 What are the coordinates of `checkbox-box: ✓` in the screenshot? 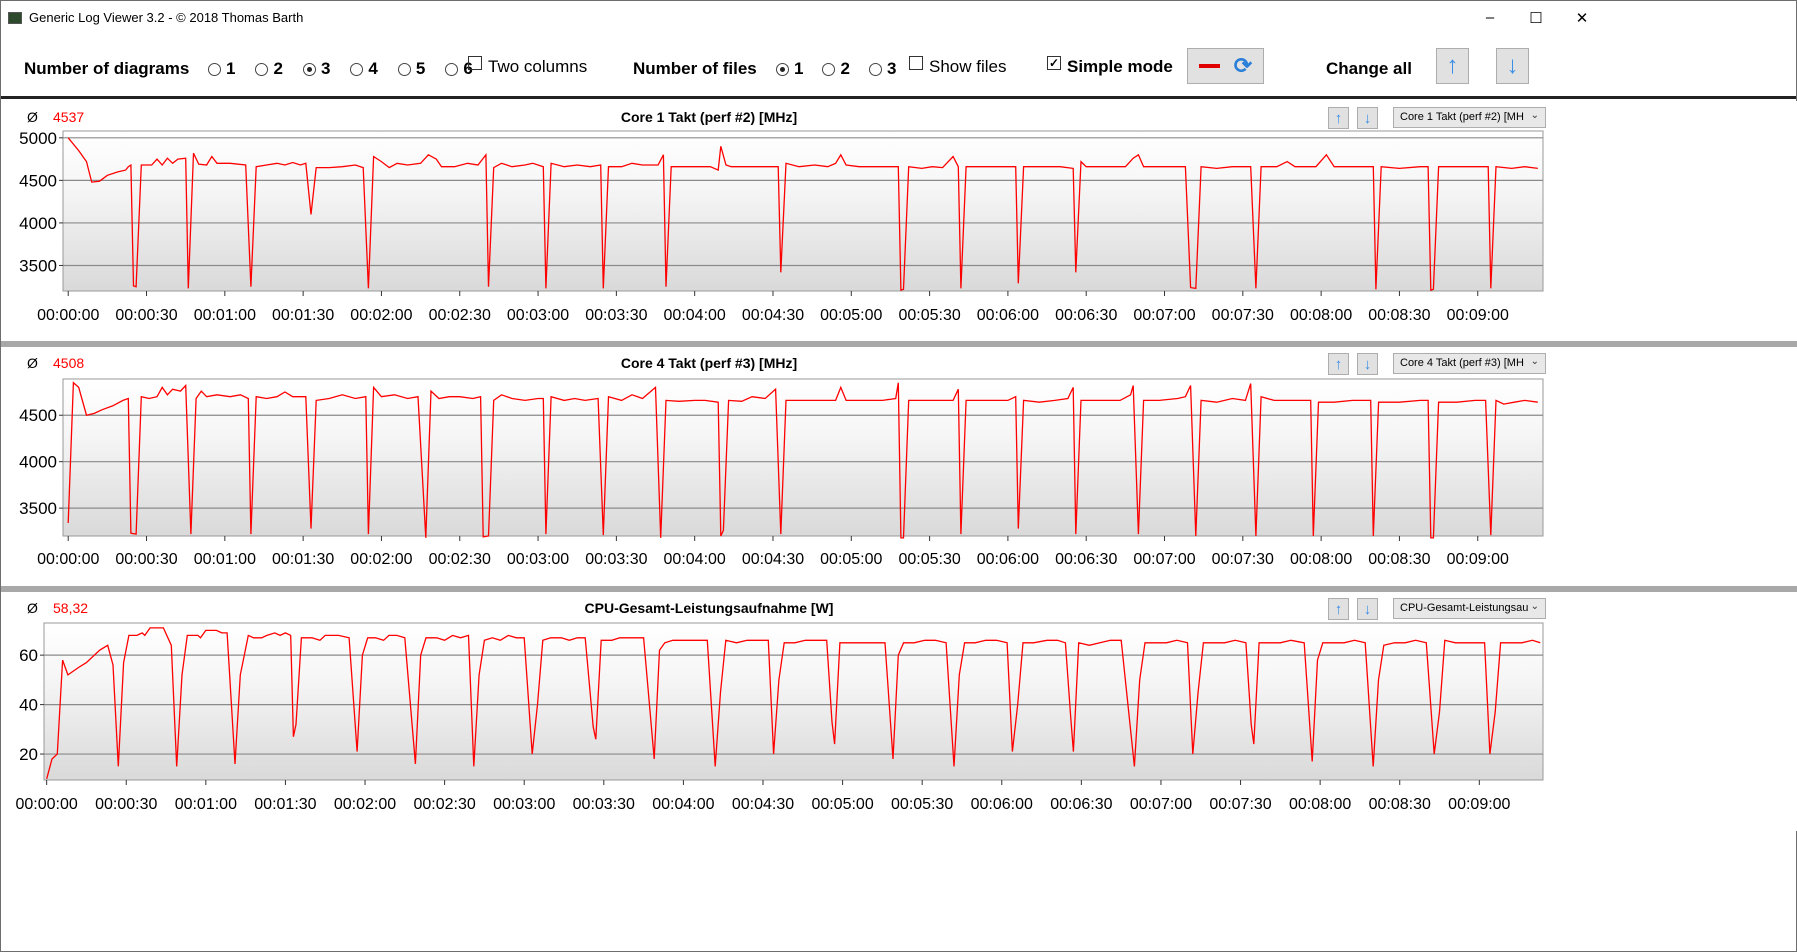 It's located at (1054, 63).